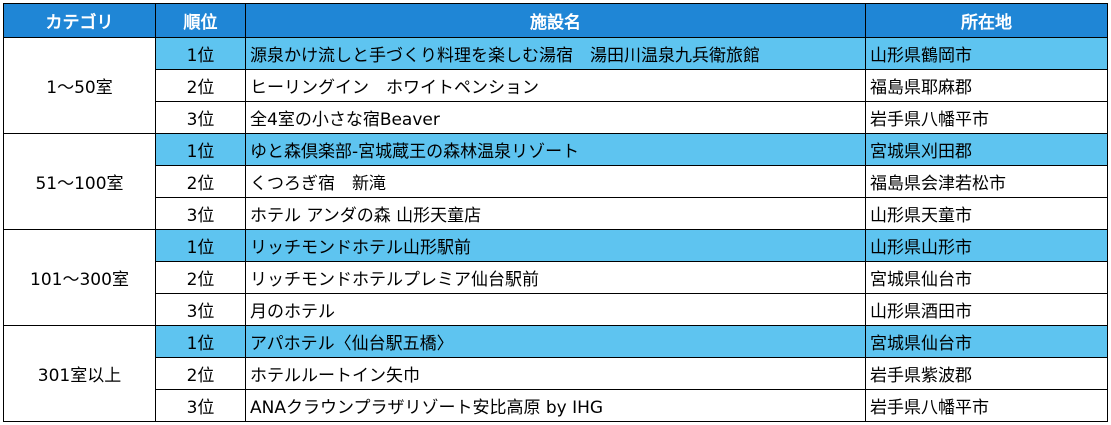 The image size is (1111, 425). I want to click on location-cell: 宮城県刈田郡, so click(986, 149).